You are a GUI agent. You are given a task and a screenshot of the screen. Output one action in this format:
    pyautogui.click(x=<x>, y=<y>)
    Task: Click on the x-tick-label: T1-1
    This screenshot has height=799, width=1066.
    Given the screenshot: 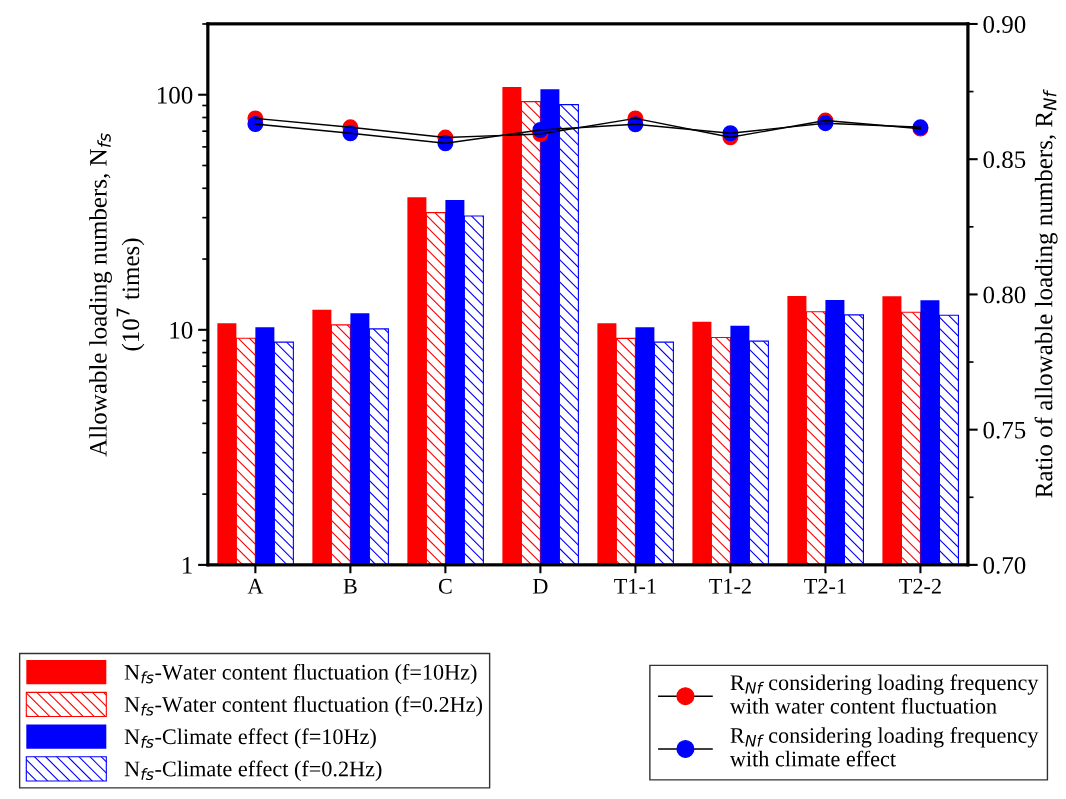 What is the action you would take?
    pyautogui.click(x=635, y=586)
    